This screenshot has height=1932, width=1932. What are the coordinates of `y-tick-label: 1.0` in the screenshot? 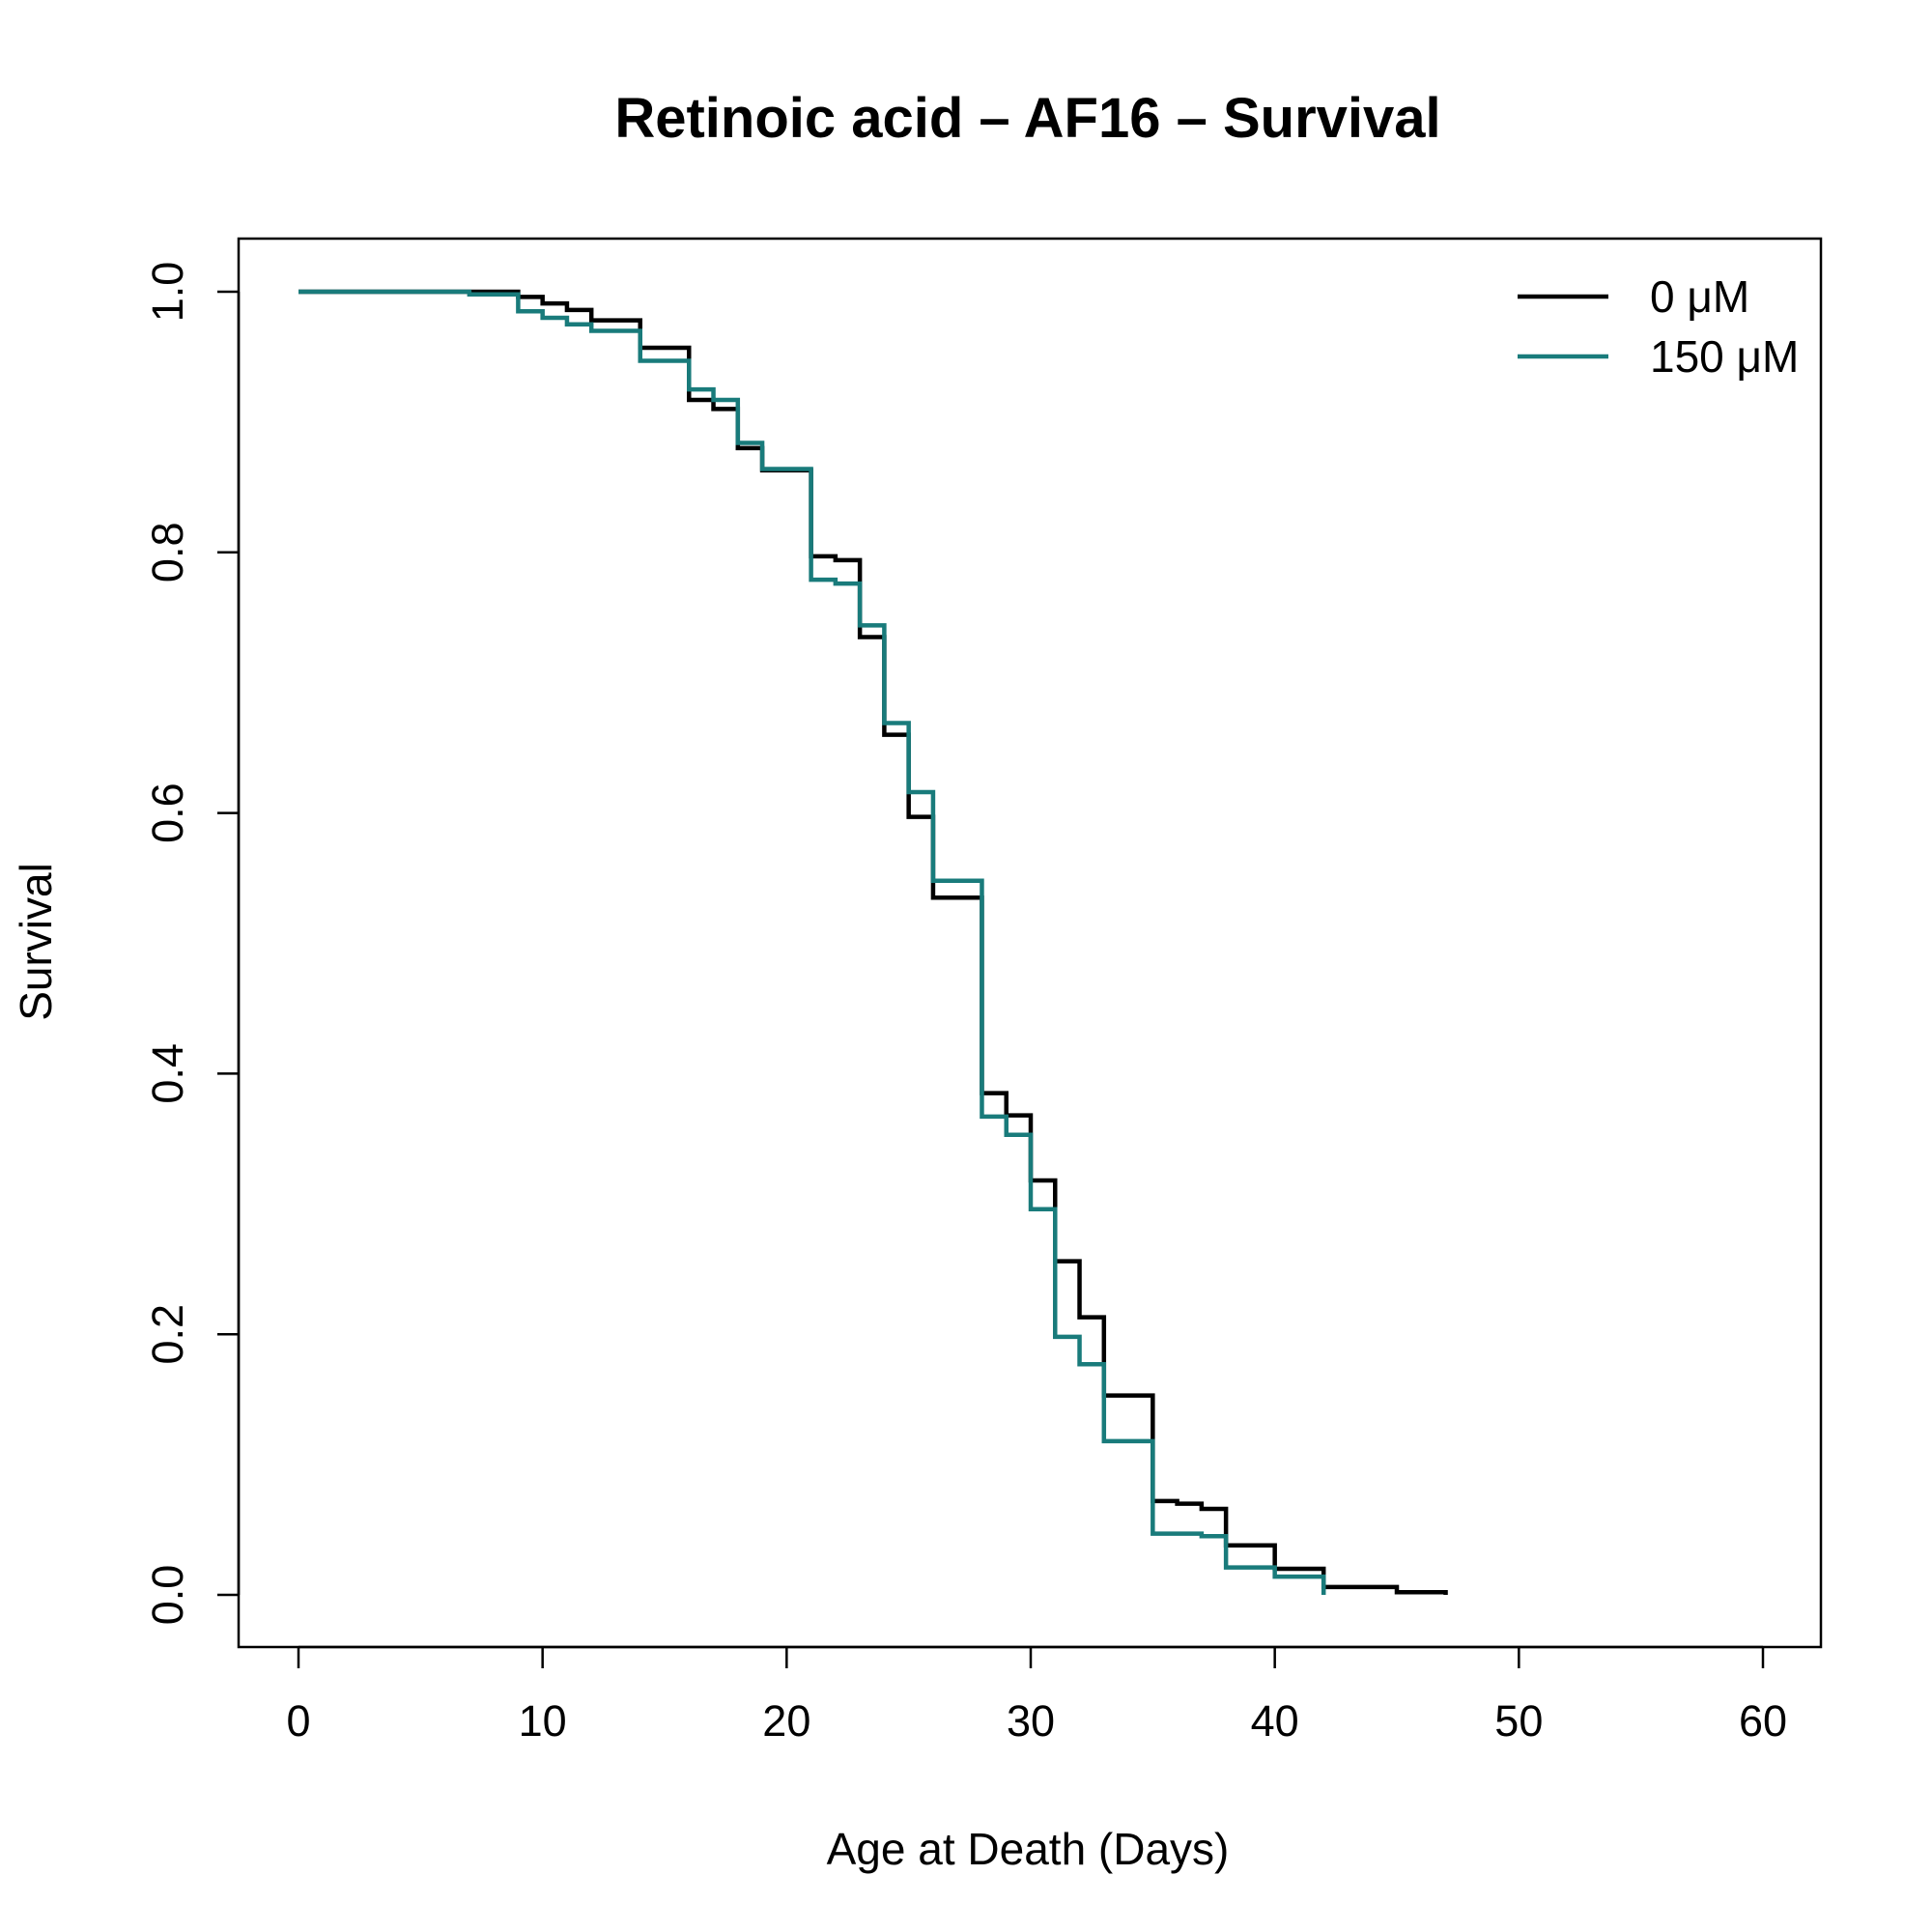 It's located at (167, 292).